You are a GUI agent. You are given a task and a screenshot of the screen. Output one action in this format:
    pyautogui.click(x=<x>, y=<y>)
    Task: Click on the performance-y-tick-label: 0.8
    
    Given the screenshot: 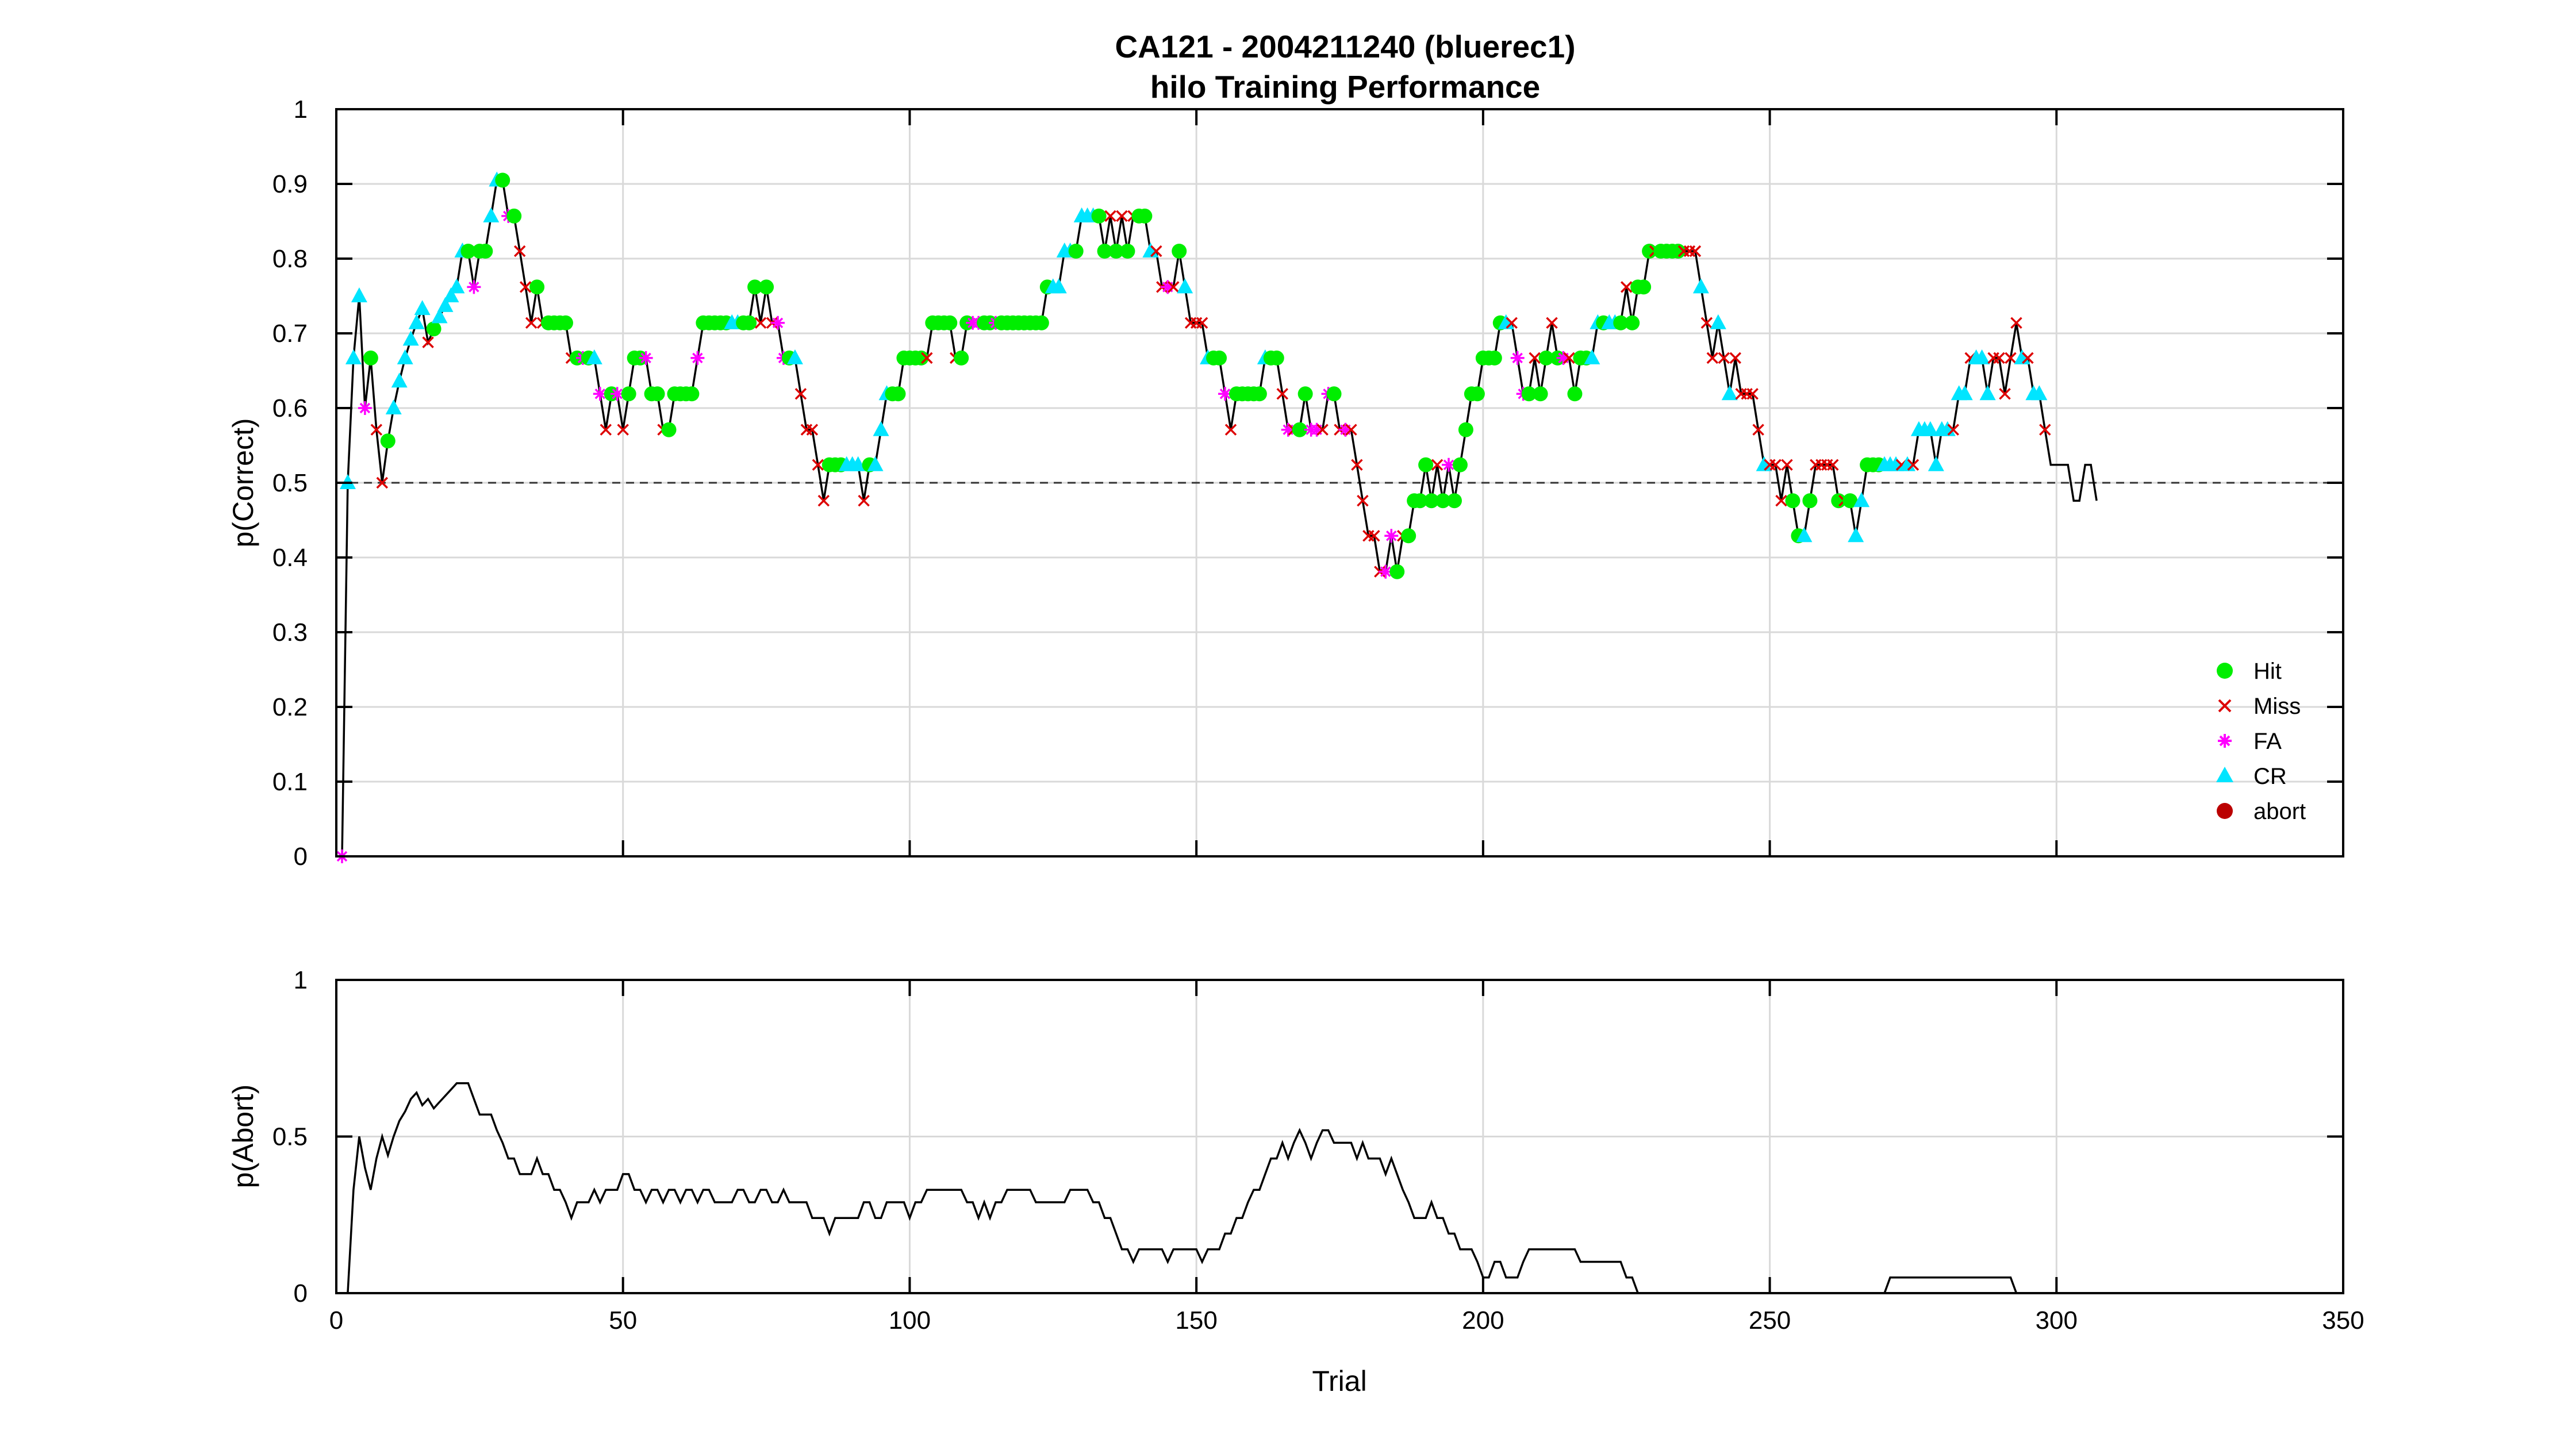 What is the action you would take?
    pyautogui.click(x=290, y=259)
    